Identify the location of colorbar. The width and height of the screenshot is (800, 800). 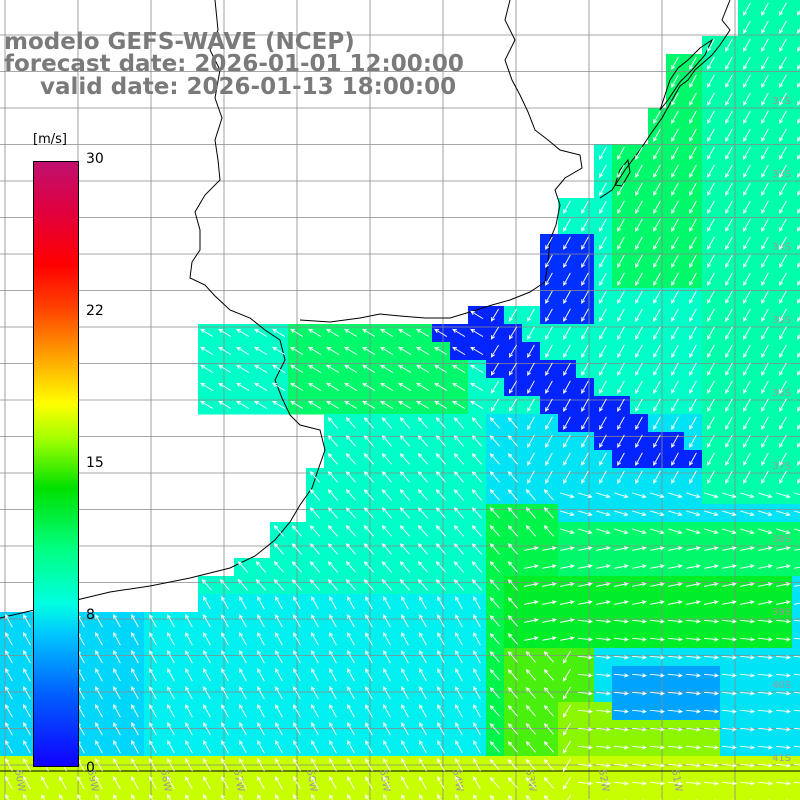
(56, 464).